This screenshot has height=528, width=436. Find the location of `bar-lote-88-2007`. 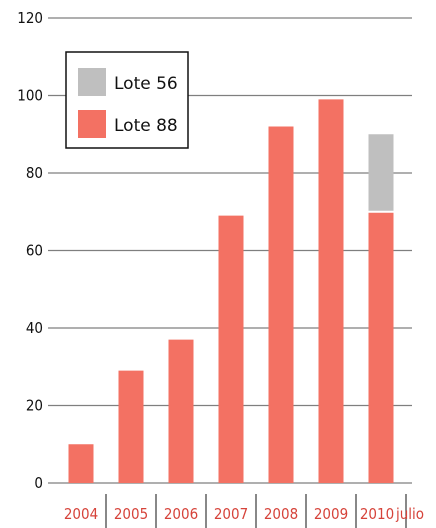

bar-lote-88-2007 is located at coordinates (231, 349).